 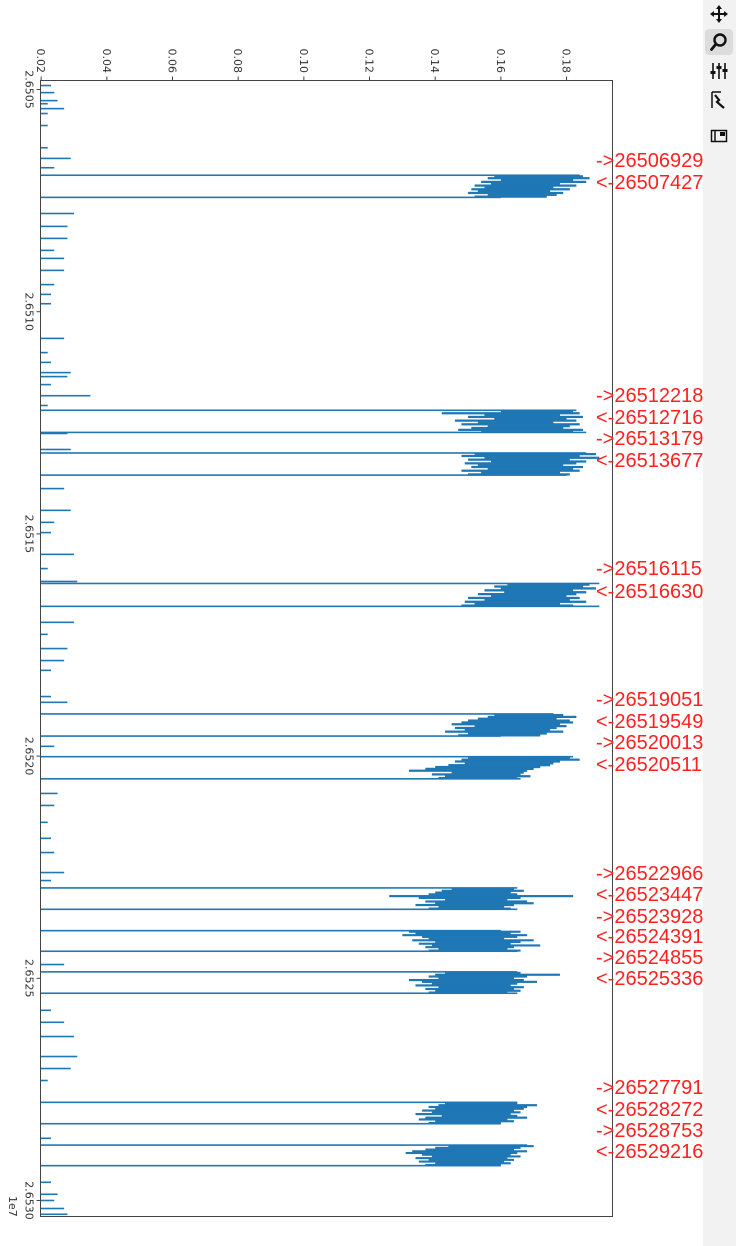 What do you see at coordinates (650, 979) in the screenshot?
I see `position-annotation: <-26525336` at bounding box center [650, 979].